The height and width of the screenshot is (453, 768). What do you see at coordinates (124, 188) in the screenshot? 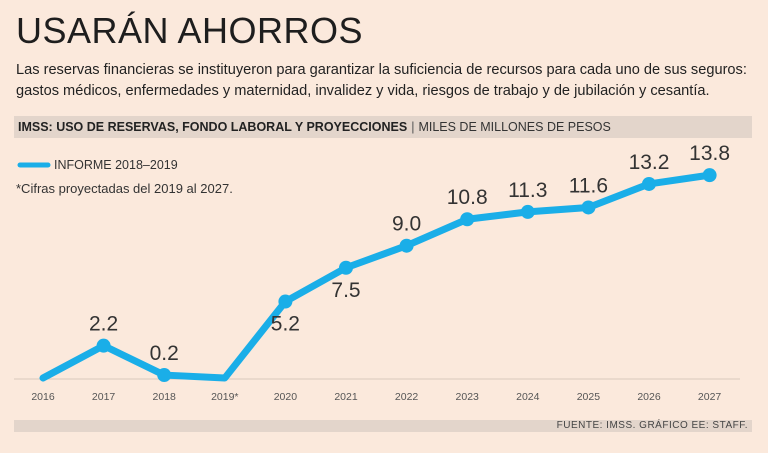
I see `projection-note: *Cifras proyectadas del 2019 al 2027.` at bounding box center [124, 188].